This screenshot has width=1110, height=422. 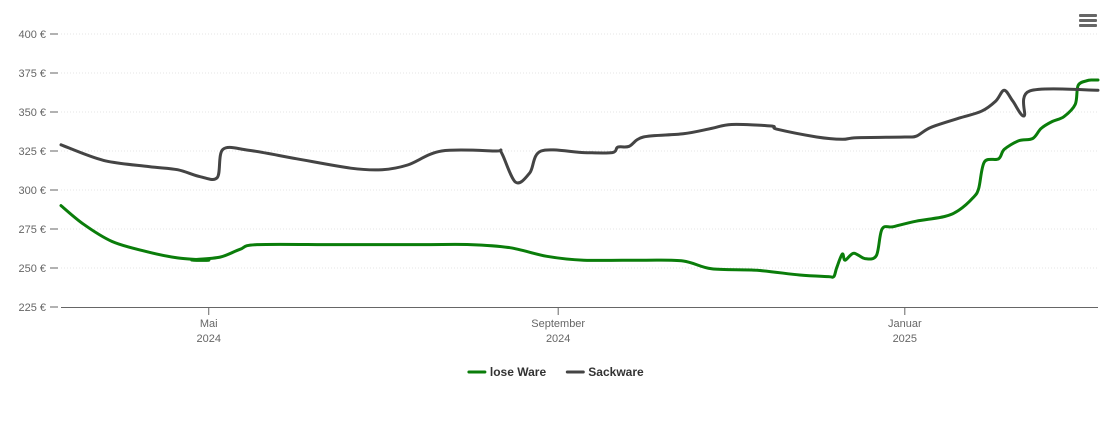 I want to click on x-axis: Mai 2024 September 2024 Januar 2025, so click(x=579, y=326).